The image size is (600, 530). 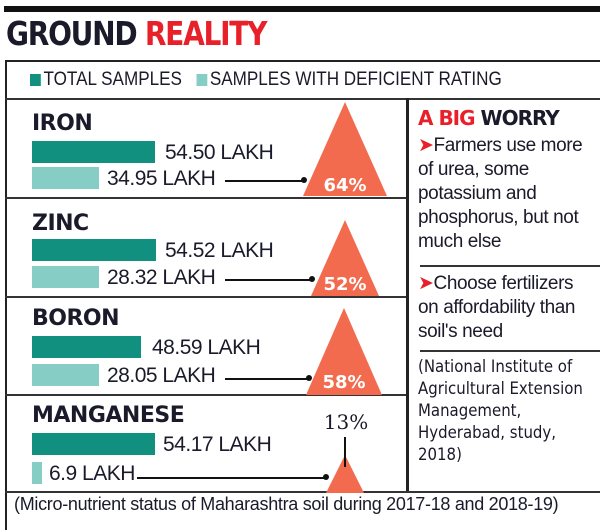 I want to click on percent-label: 13%, so click(x=346, y=422).